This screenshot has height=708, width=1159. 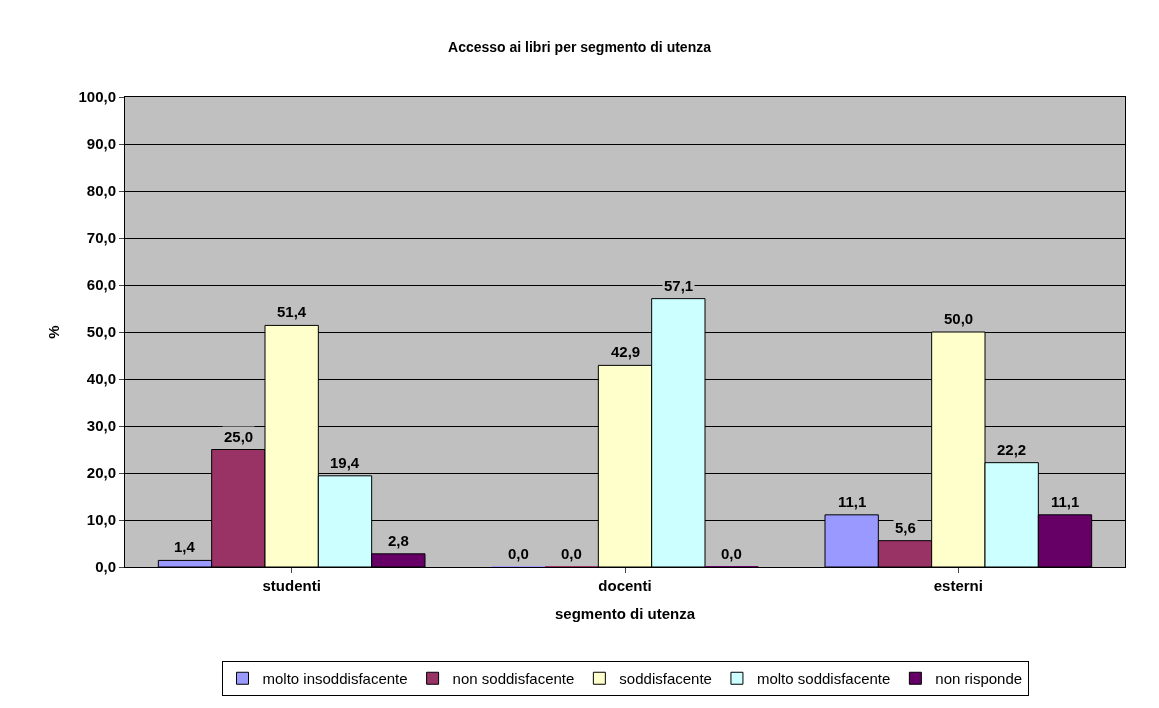 I want to click on data-label: 57,1, so click(x=679, y=285).